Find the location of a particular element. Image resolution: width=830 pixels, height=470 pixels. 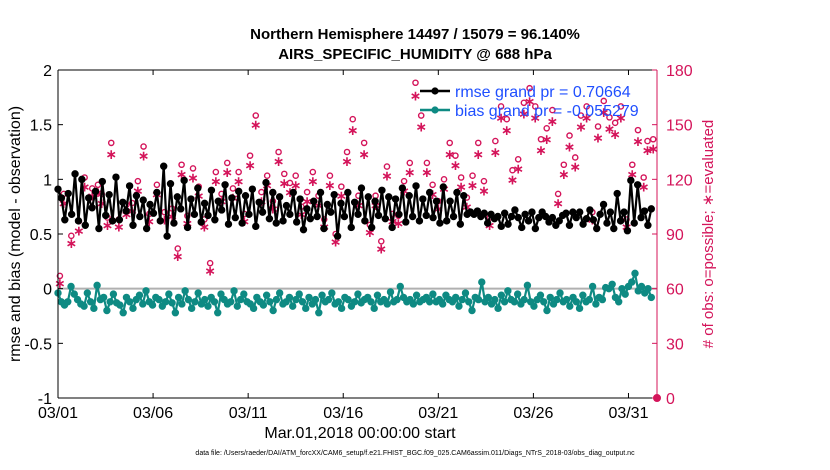

y-tick-label: 1 is located at coordinates (47, 180).